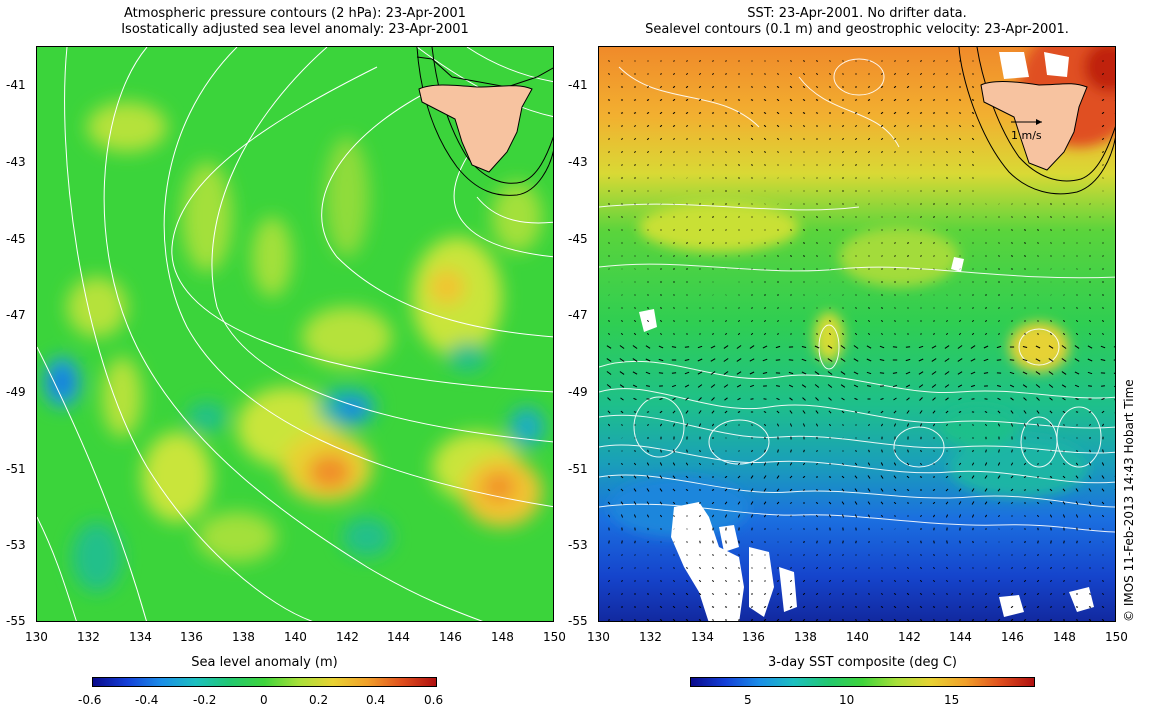 Image resolution: width=1150 pixels, height=710 pixels. I want to click on velocity-key-label: 1 m/s, so click(1026, 135).